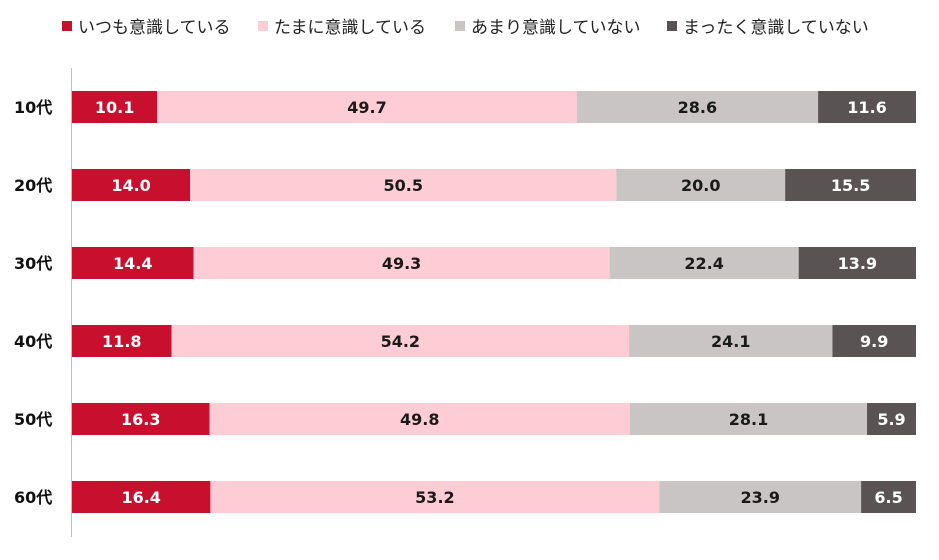 The height and width of the screenshot is (560, 939). I want to click on data-label: 13.9, so click(857, 263).